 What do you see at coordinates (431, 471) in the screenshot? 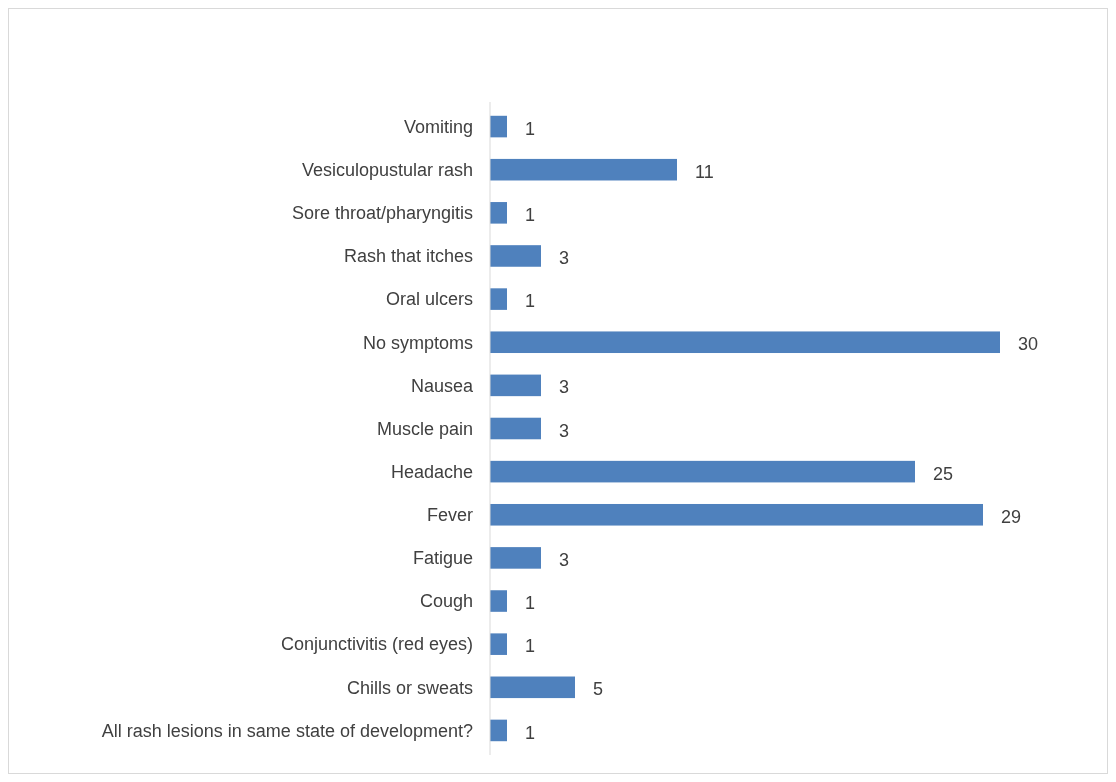
I see `y-tick-label: Headache` at bounding box center [431, 471].